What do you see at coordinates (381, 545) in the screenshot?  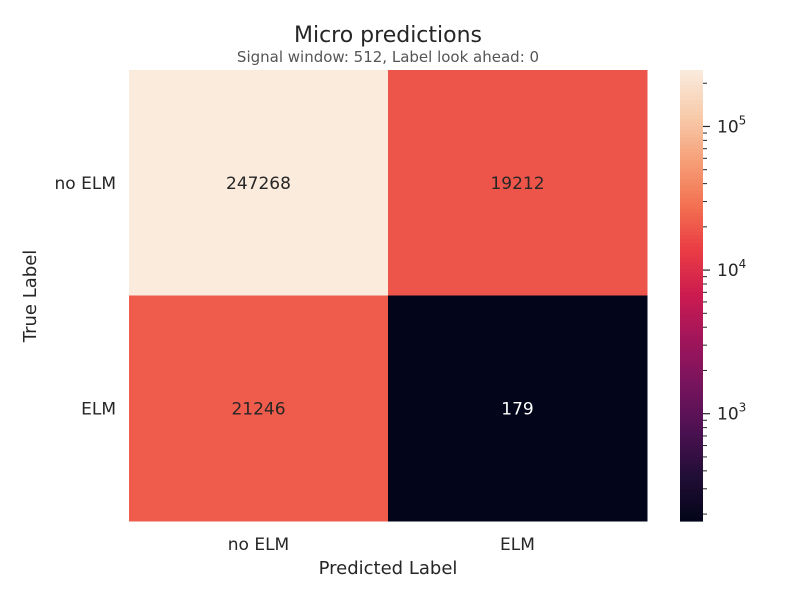 I see `x-tick-labels: no ELM ELM` at bounding box center [381, 545].